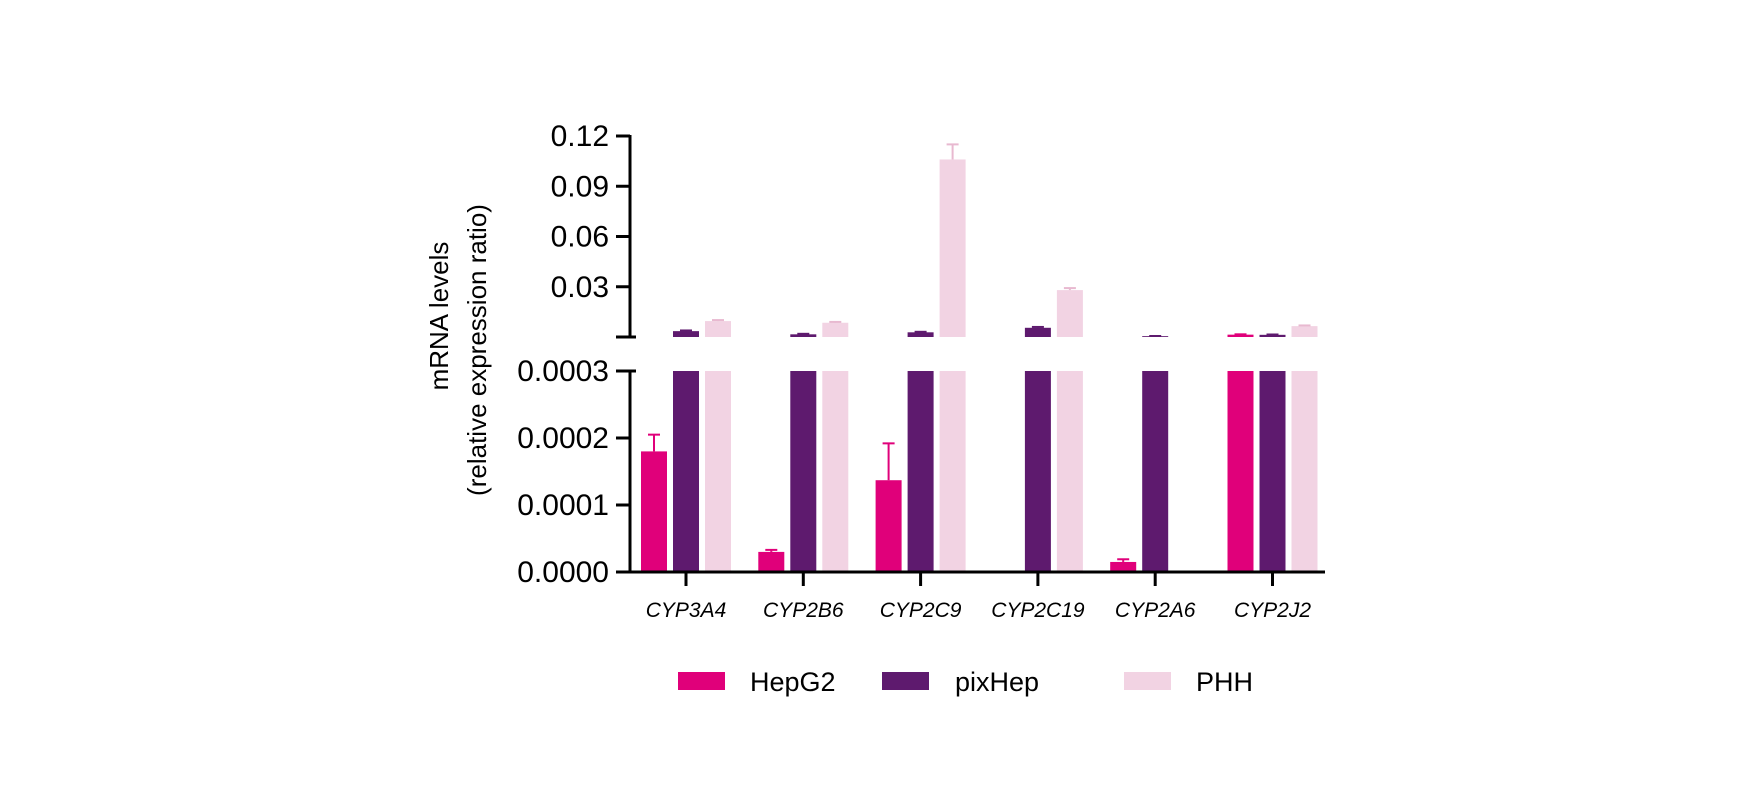 Image resolution: width=1752 pixels, height=801 pixels. Describe the element at coordinates (835, 329) in the screenshot. I see `bar-phh-cyp2b6-upper` at that location.